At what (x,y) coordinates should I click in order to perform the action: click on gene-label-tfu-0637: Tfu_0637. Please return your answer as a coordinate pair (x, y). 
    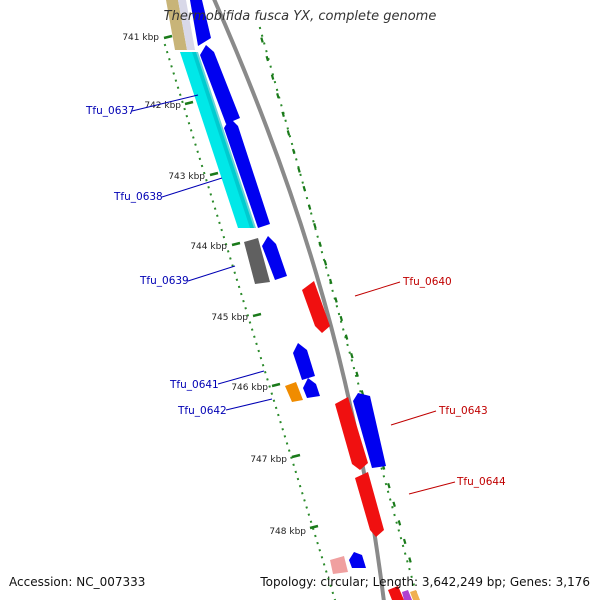
    Looking at the image, I should click on (110, 111).